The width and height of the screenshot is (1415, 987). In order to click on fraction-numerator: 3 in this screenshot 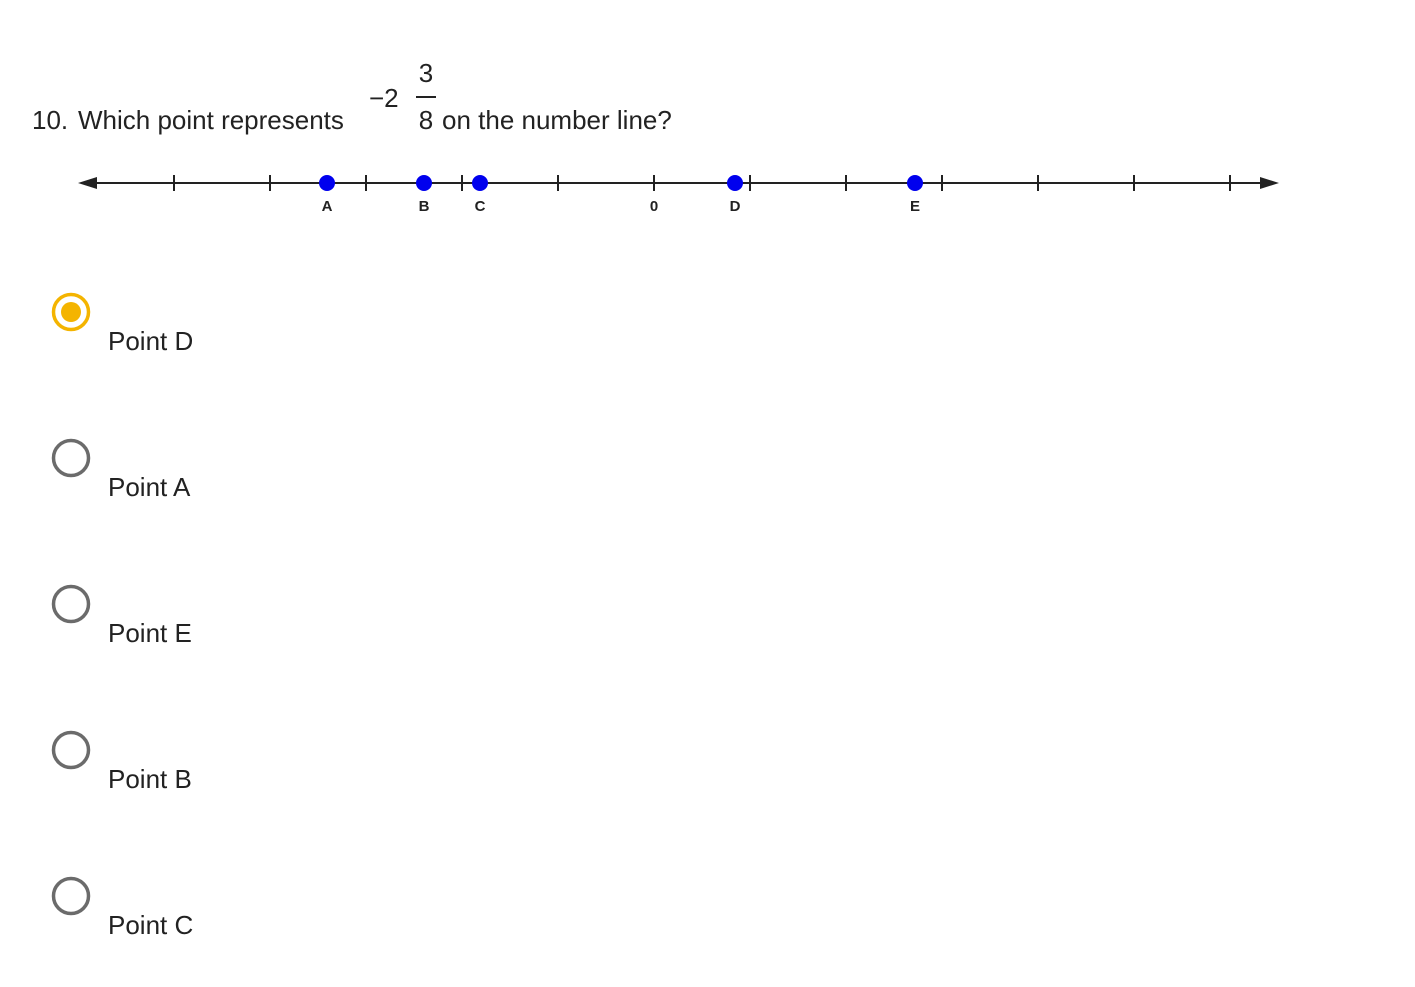, I will do `click(426, 73)`.